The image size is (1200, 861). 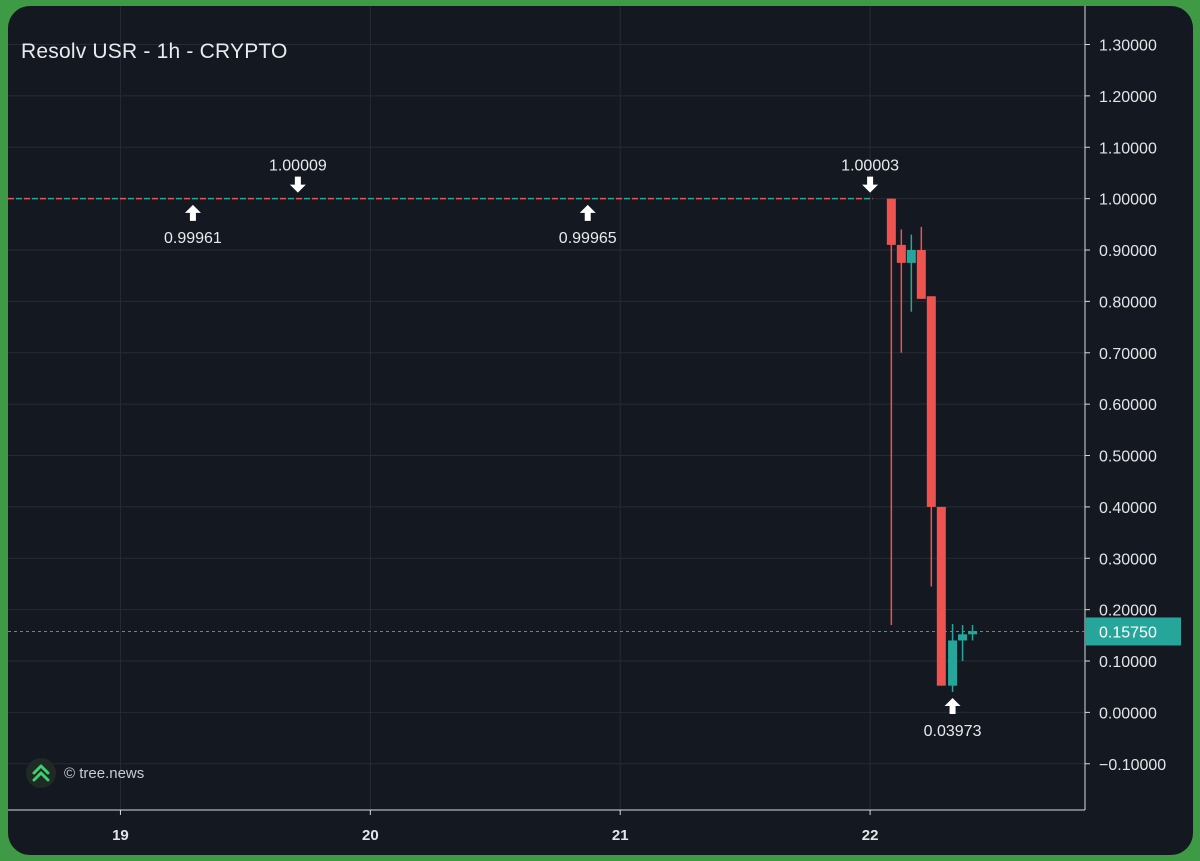 I want to click on chart-title: Resolv USR - 1h - CRYPTO, so click(x=154, y=51).